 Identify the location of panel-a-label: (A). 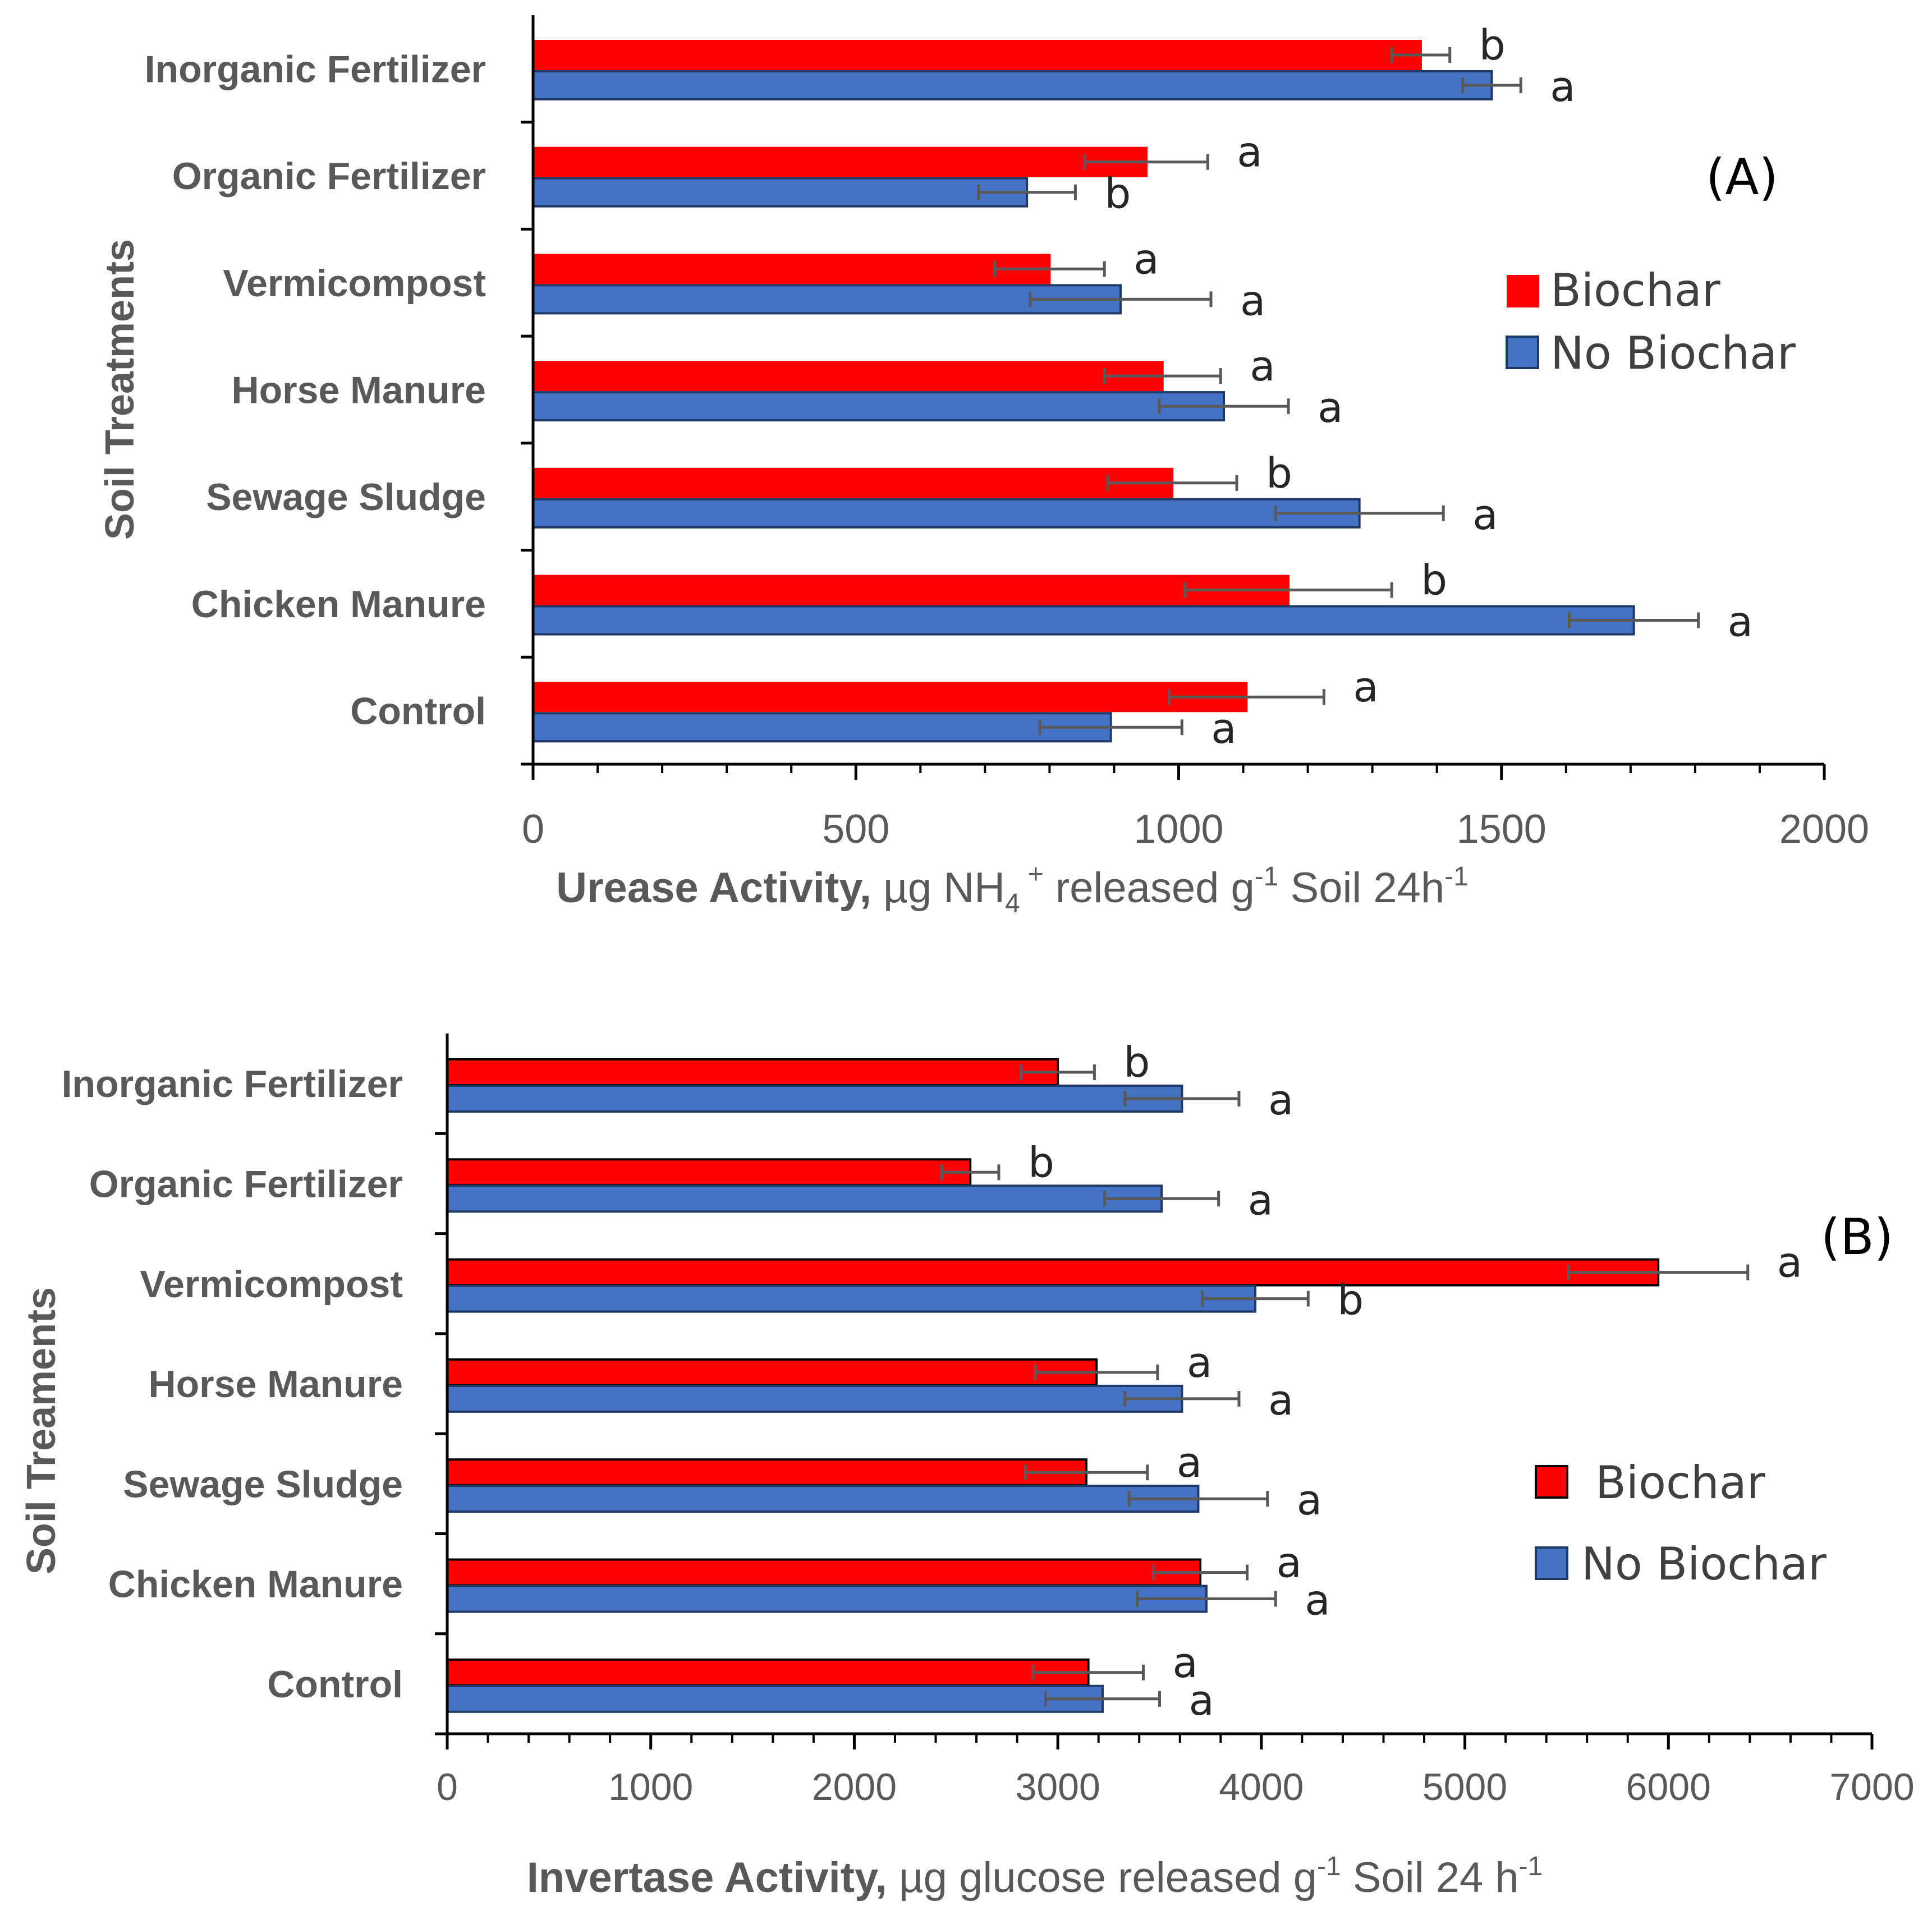
(1742, 177).